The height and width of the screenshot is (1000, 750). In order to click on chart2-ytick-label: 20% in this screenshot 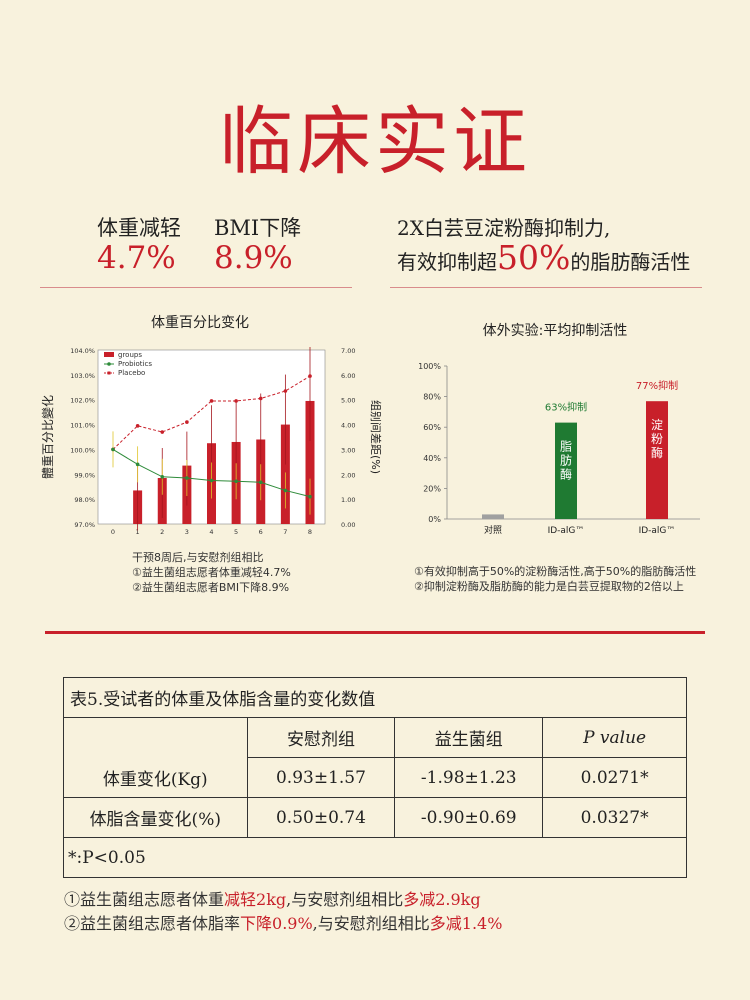, I will do `click(432, 488)`.